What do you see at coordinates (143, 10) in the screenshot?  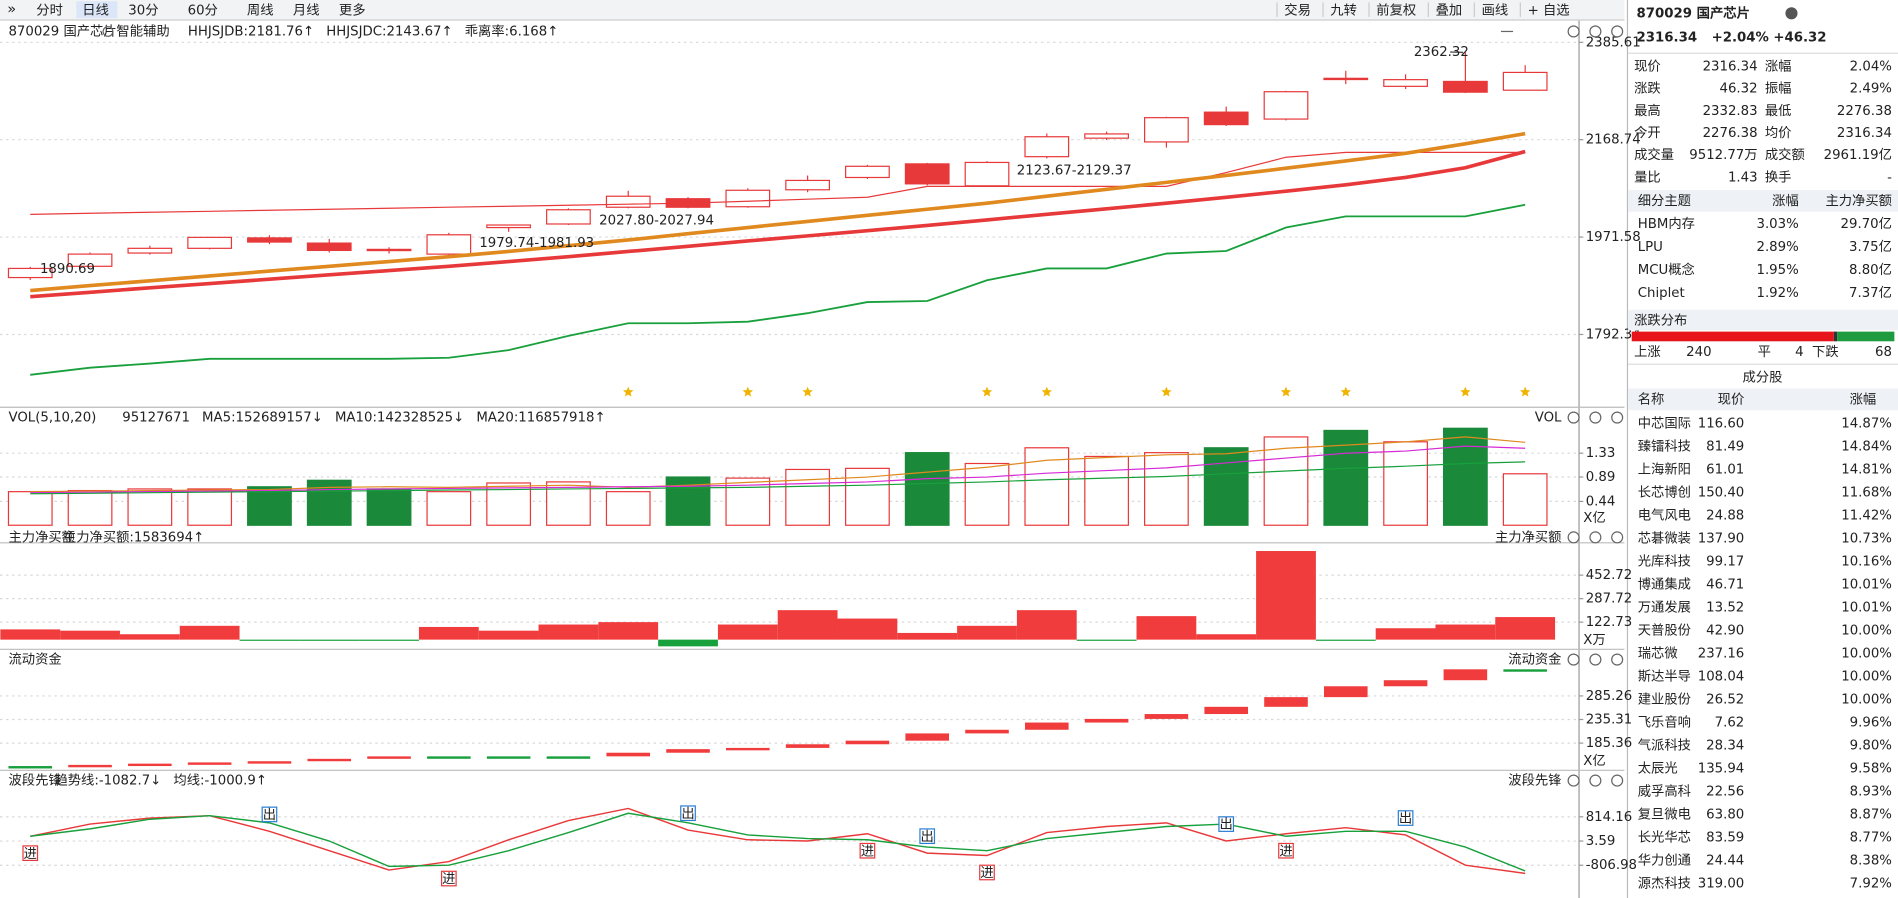 I see `tab: 30分` at bounding box center [143, 10].